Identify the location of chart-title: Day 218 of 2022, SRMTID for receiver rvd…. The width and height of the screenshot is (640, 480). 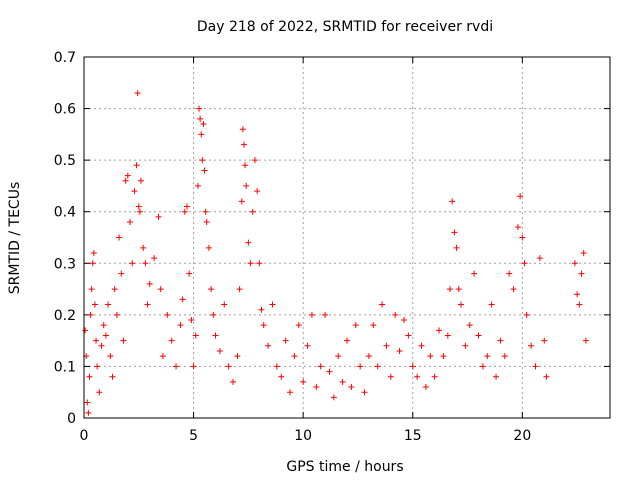
(345, 27).